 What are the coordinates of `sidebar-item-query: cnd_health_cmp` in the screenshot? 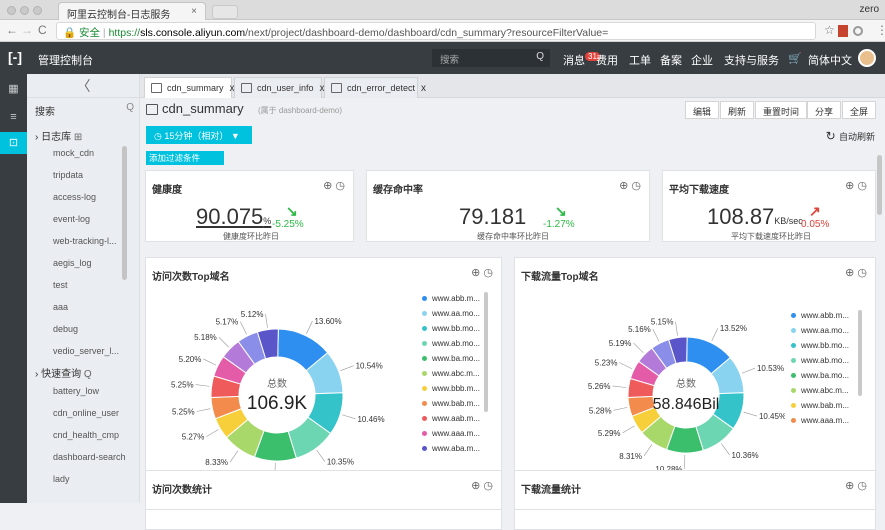 It's located at (77, 435).